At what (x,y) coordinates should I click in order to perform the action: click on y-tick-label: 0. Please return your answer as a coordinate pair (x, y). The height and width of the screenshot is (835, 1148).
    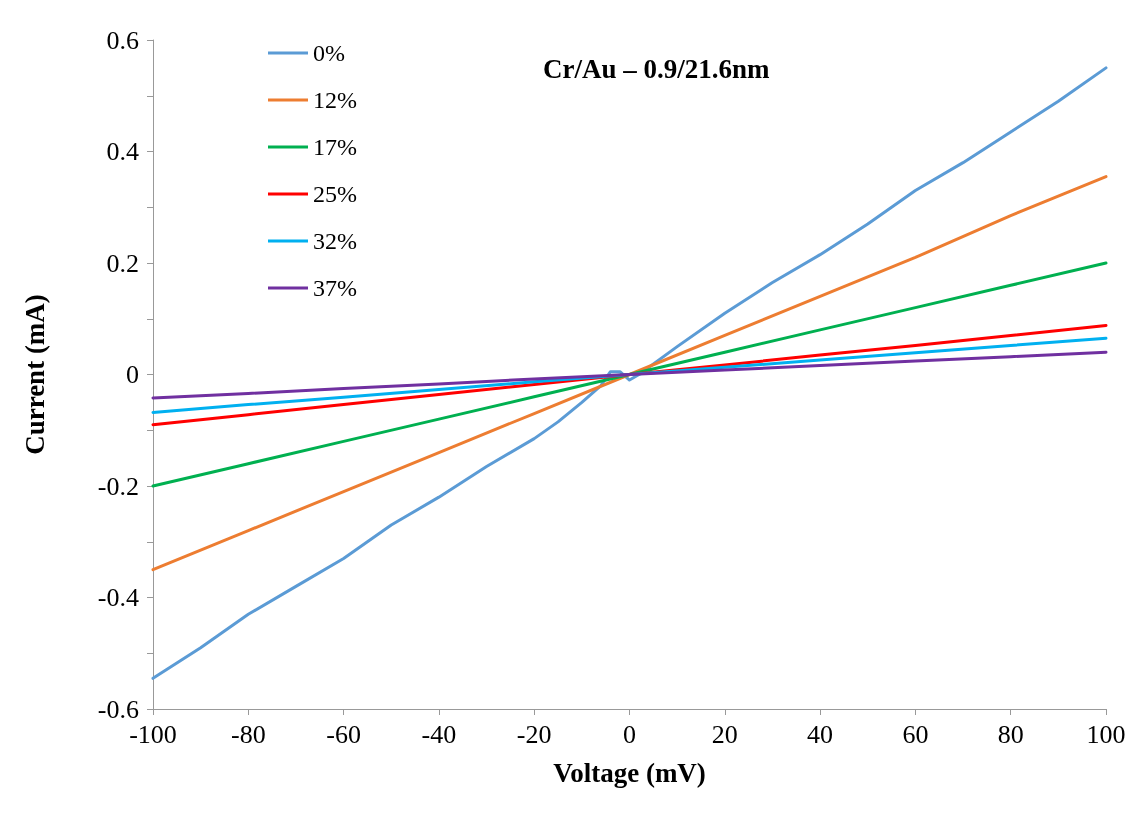
    Looking at the image, I should click on (132, 374).